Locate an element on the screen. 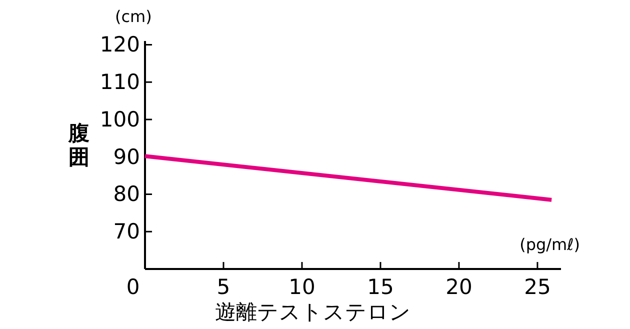 This screenshot has height=329, width=630. x-tick-label: 0 is located at coordinates (133, 287).